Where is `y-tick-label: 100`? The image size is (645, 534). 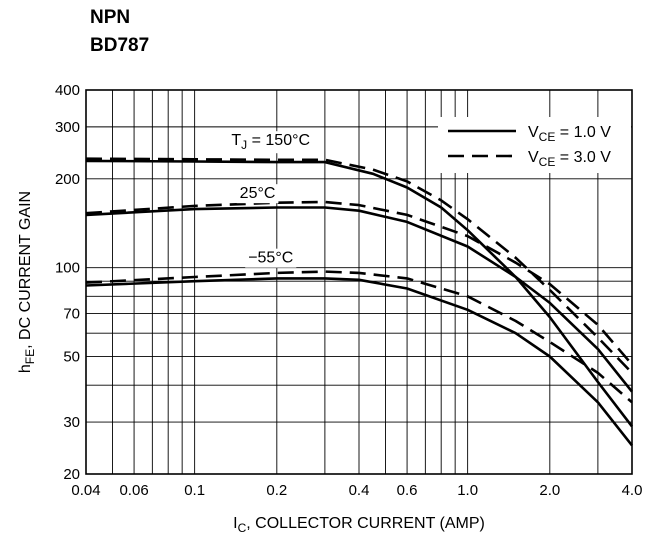 y-tick-label: 100 is located at coordinates (67, 268).